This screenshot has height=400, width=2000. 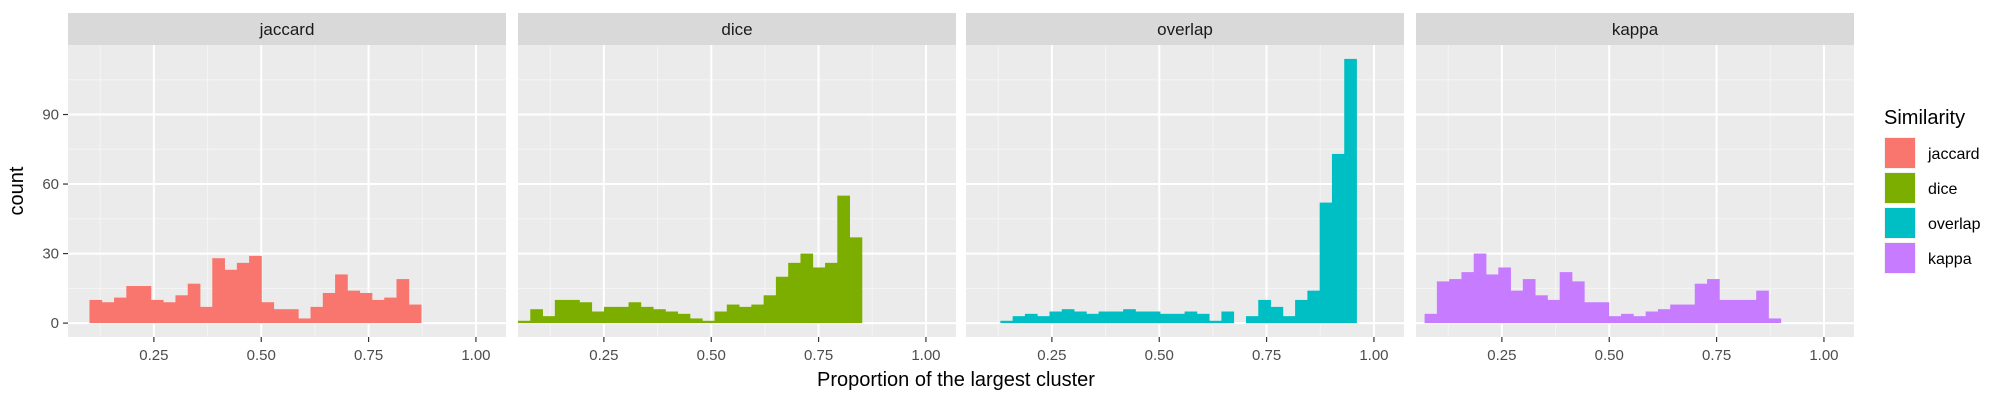 I want to click on facet-strip-label: kappa, so click(x=1635, y=29).